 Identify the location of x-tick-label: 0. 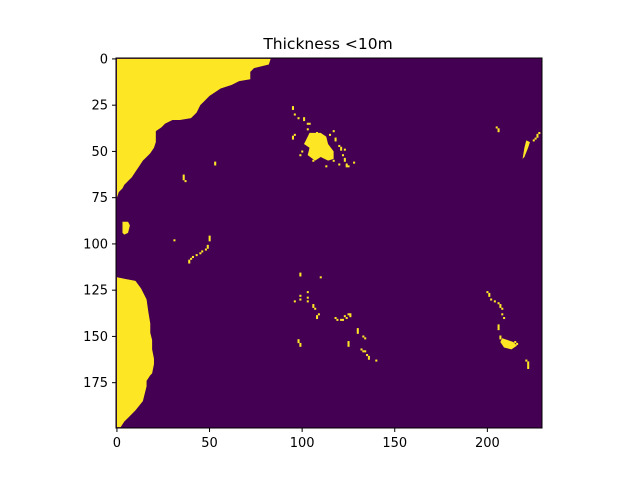
(117, 443).